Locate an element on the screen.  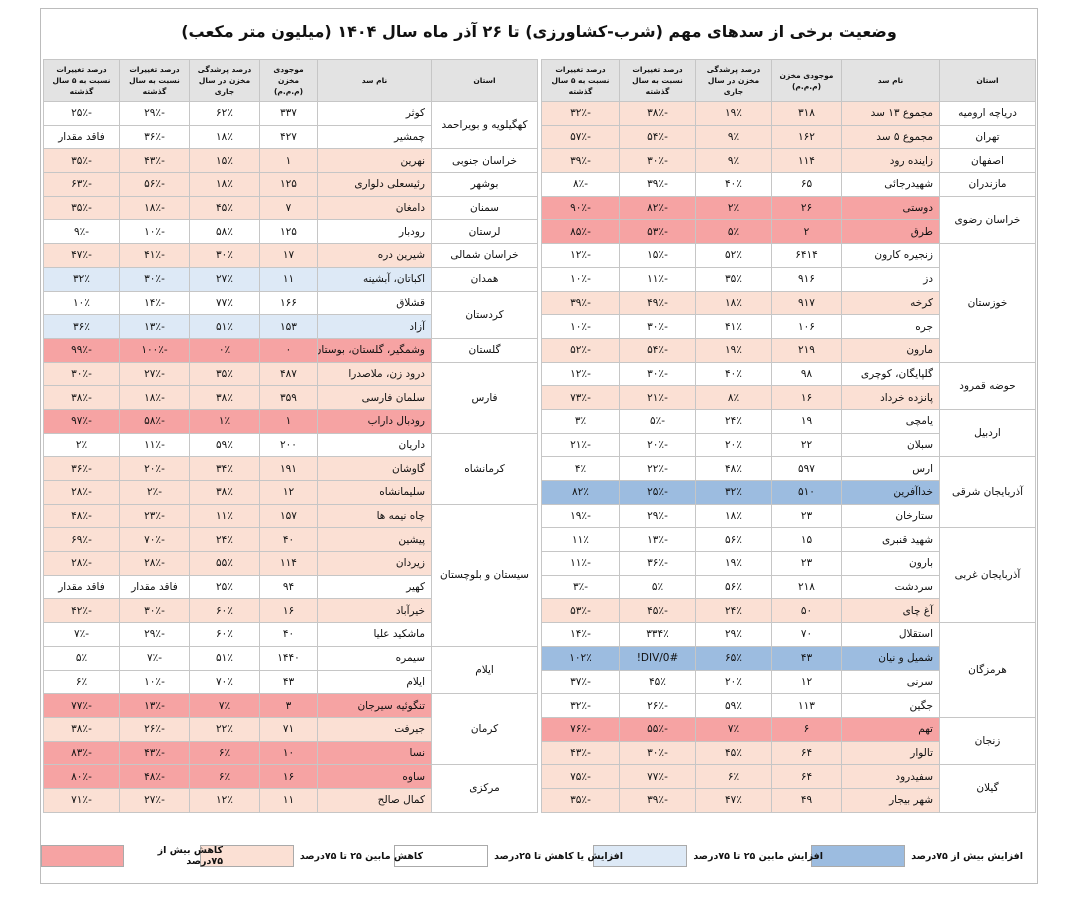
volume-cell: ۱۶ is located at coordinates (288, 776).